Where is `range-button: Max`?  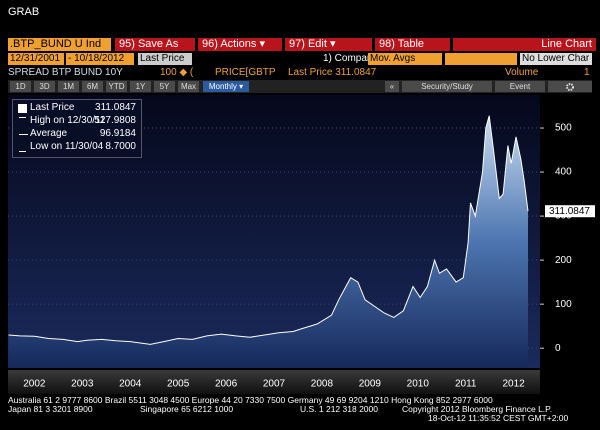
range-button: Max is located at coordinates (188, 86).